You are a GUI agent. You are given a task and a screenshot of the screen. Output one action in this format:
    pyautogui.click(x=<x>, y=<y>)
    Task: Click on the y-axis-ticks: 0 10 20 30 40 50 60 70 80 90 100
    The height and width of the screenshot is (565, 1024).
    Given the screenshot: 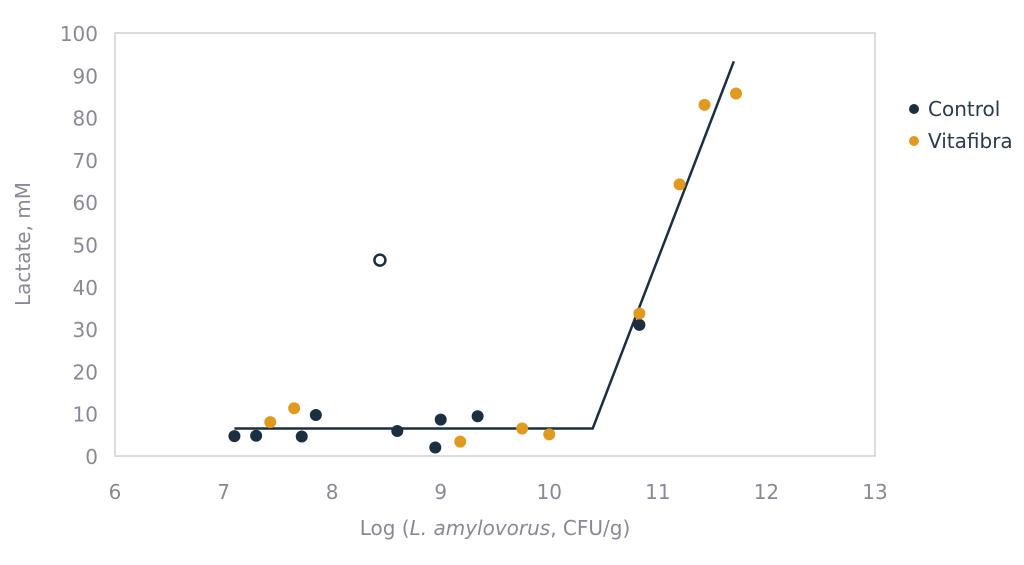 What is the action you would take?
    pyautogui.click(x=79, y=245)
    